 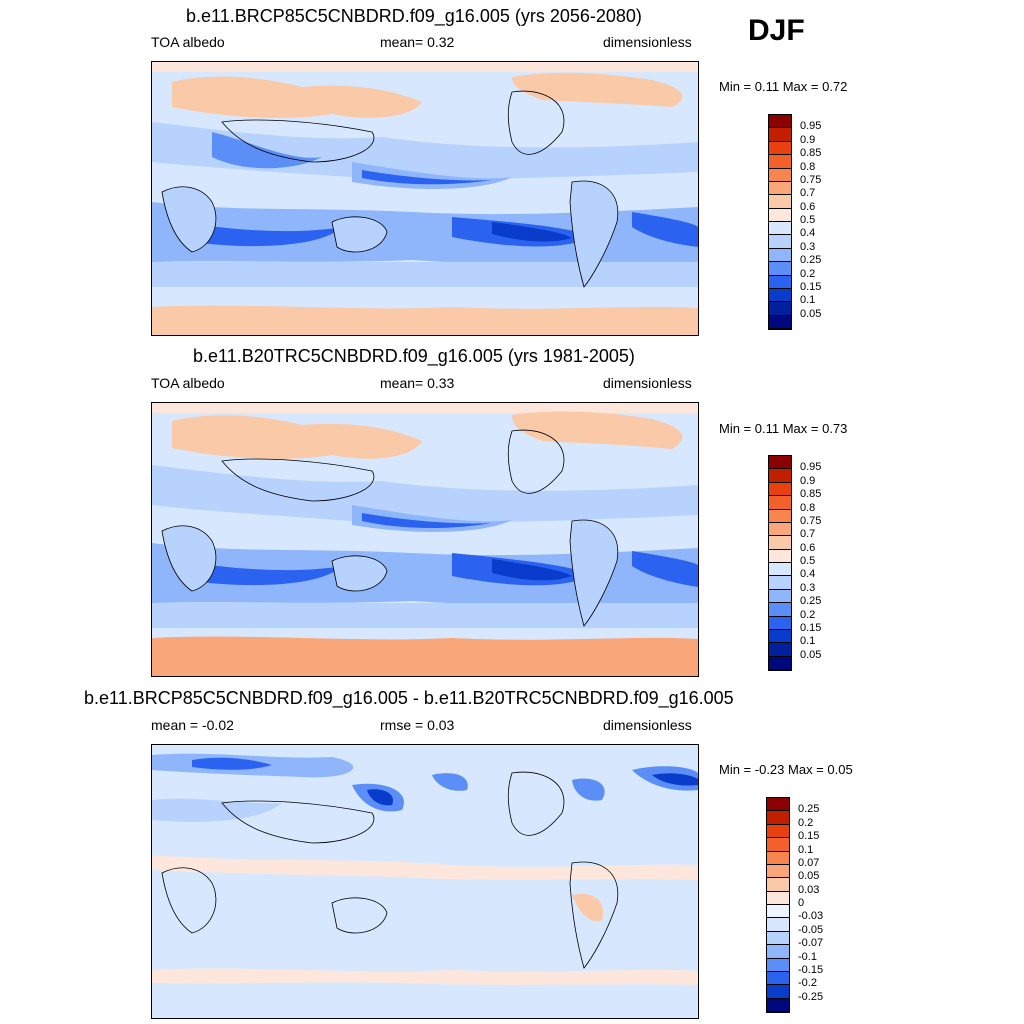 I want to click on panel-1-map, so click(x=425, y=198).